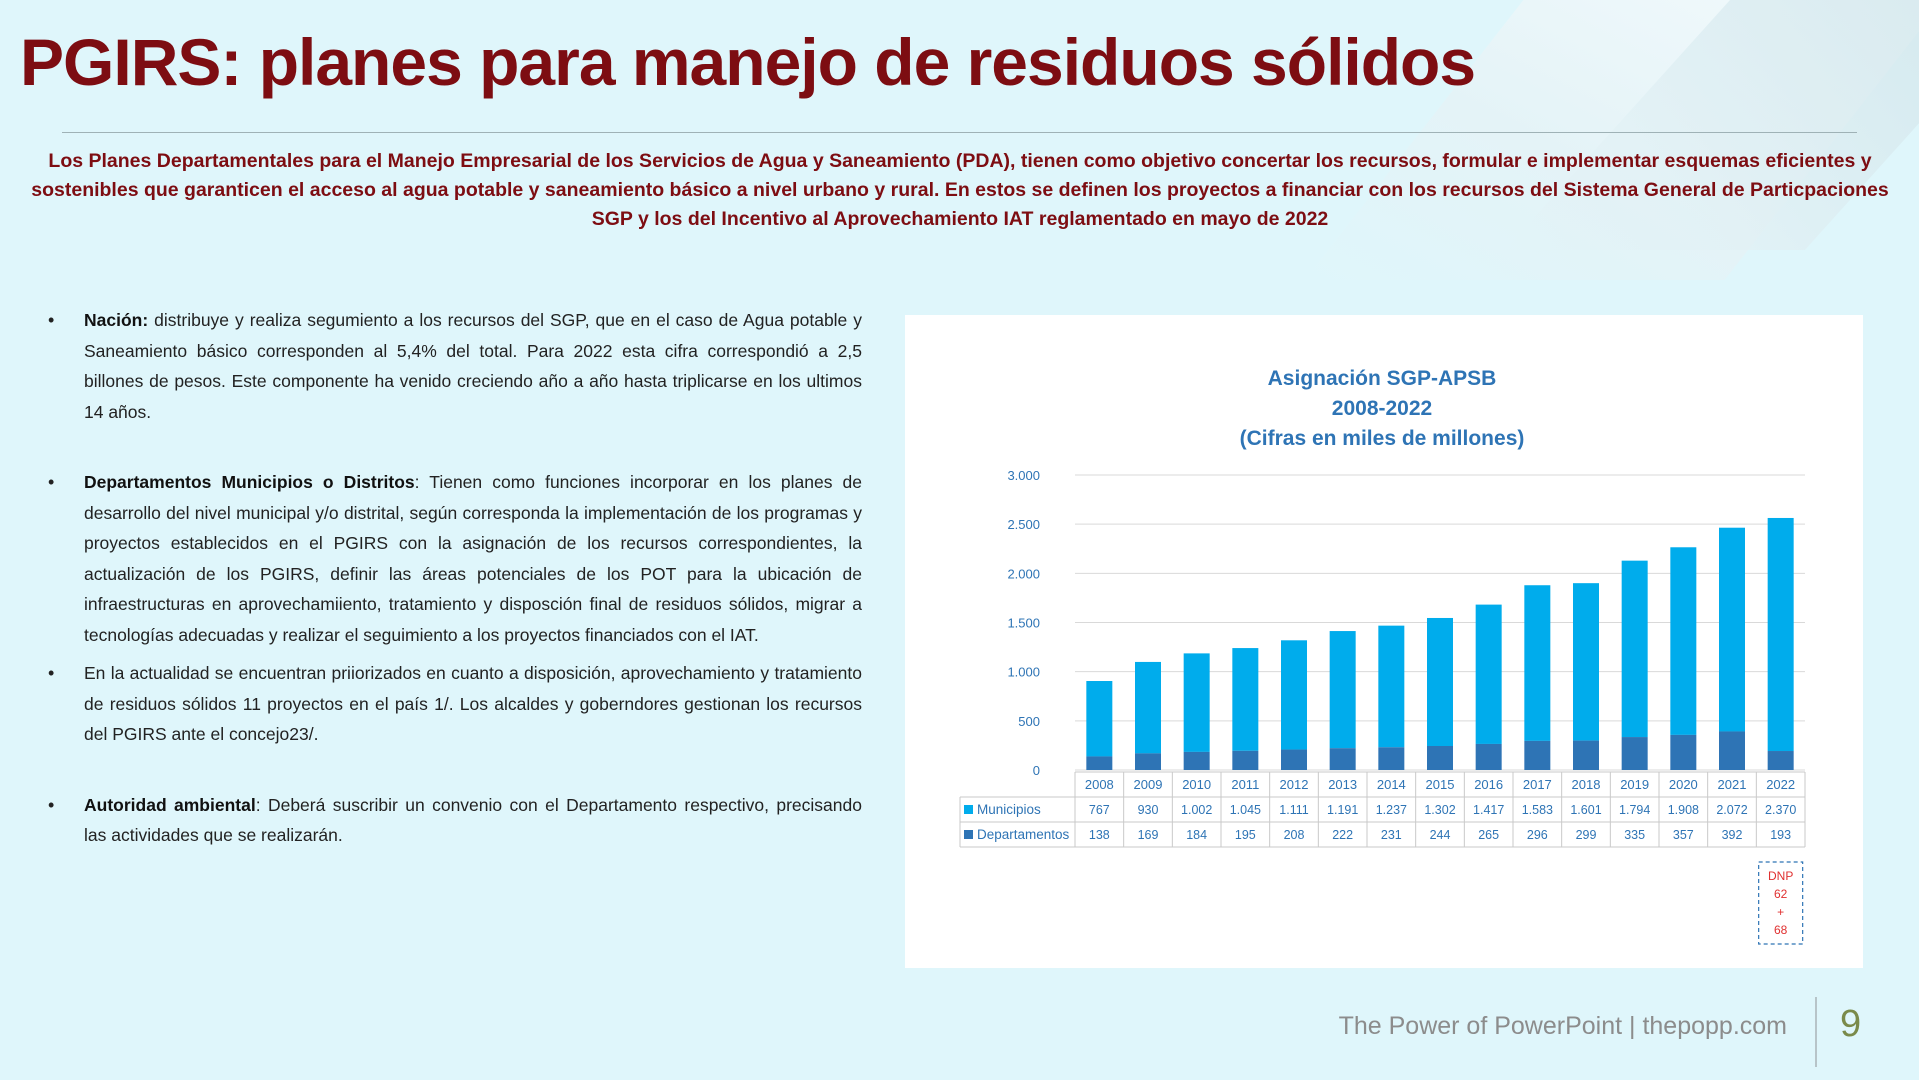  What do you see at coordinates (1731, 810) in the screenshot?
I see `data-label-municipios: 2.072` at bounding box center [1731, 810].